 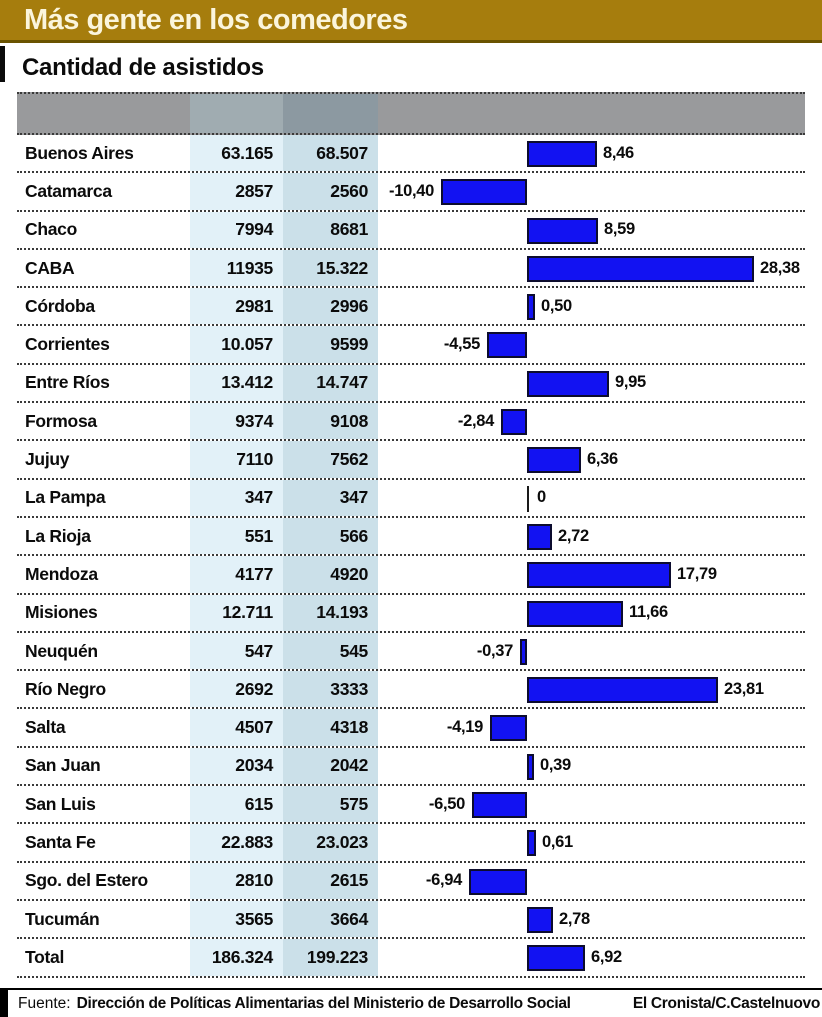 I want to click on value-col1: 551, so click(x=236, y=536).